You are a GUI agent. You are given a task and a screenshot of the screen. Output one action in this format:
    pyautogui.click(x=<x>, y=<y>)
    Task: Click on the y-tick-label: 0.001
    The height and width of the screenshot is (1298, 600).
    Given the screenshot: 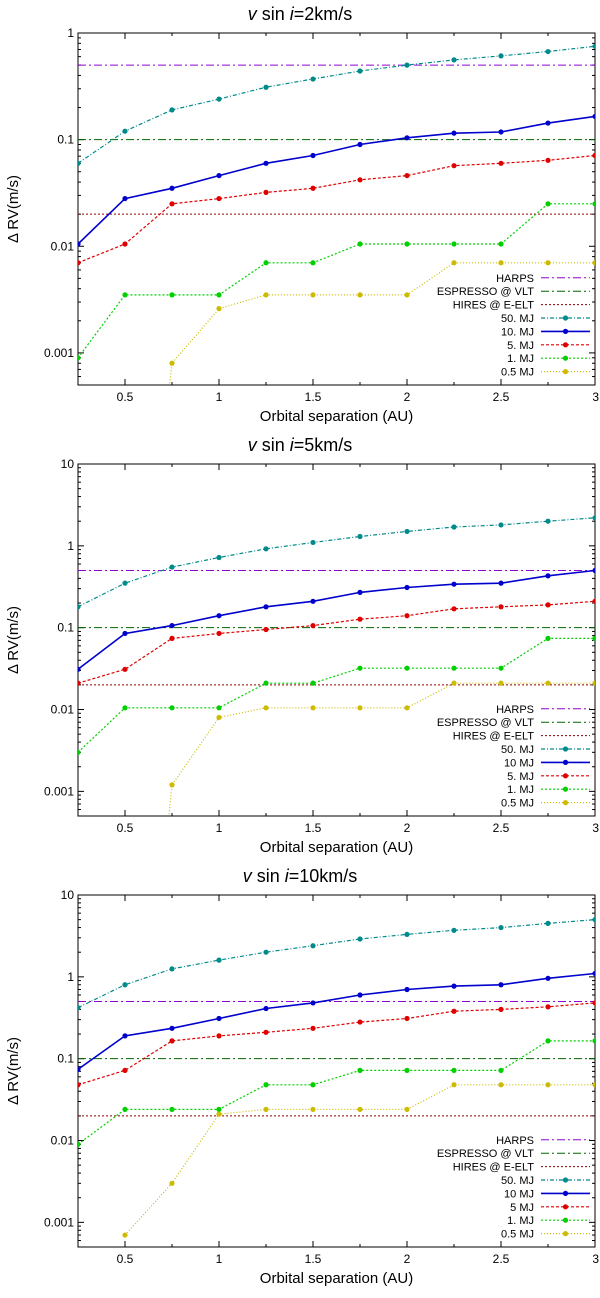 What is the action you would take?
    pyautogui.click(x=59, y=353)
    